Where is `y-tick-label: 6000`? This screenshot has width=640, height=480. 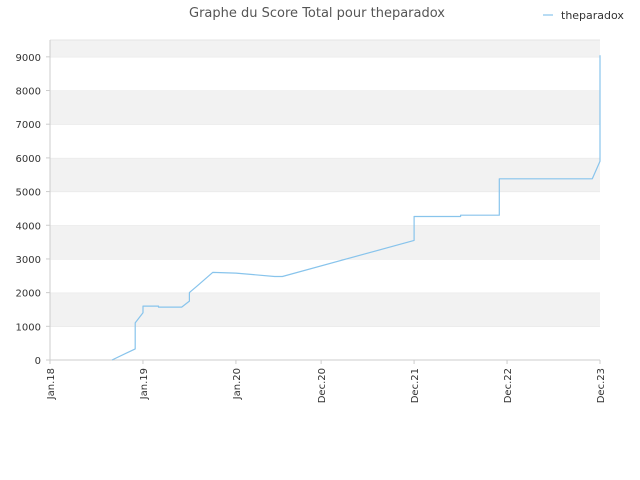 y-tick-label: 6000 is located at coordinates (28, 159).